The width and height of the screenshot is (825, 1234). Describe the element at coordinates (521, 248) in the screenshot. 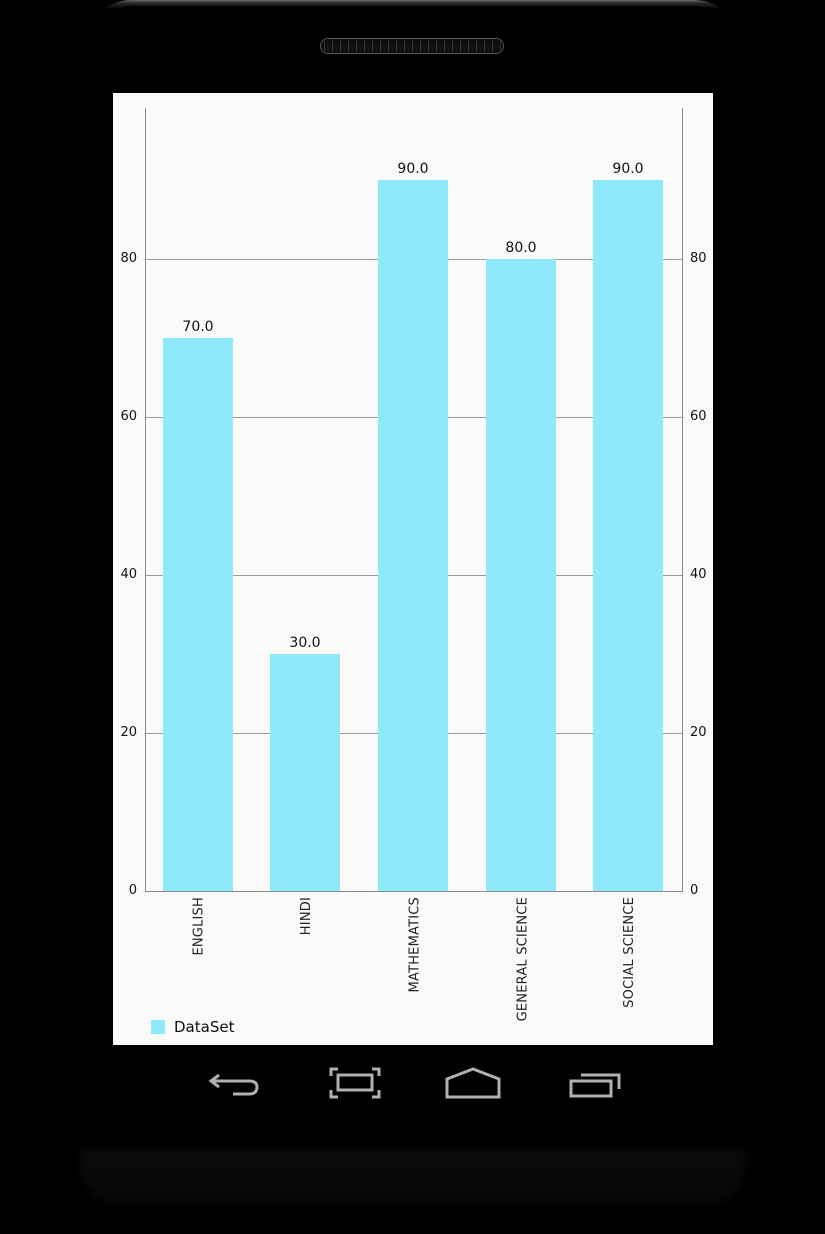

I see `bar-value-label: 80.0` at that location.